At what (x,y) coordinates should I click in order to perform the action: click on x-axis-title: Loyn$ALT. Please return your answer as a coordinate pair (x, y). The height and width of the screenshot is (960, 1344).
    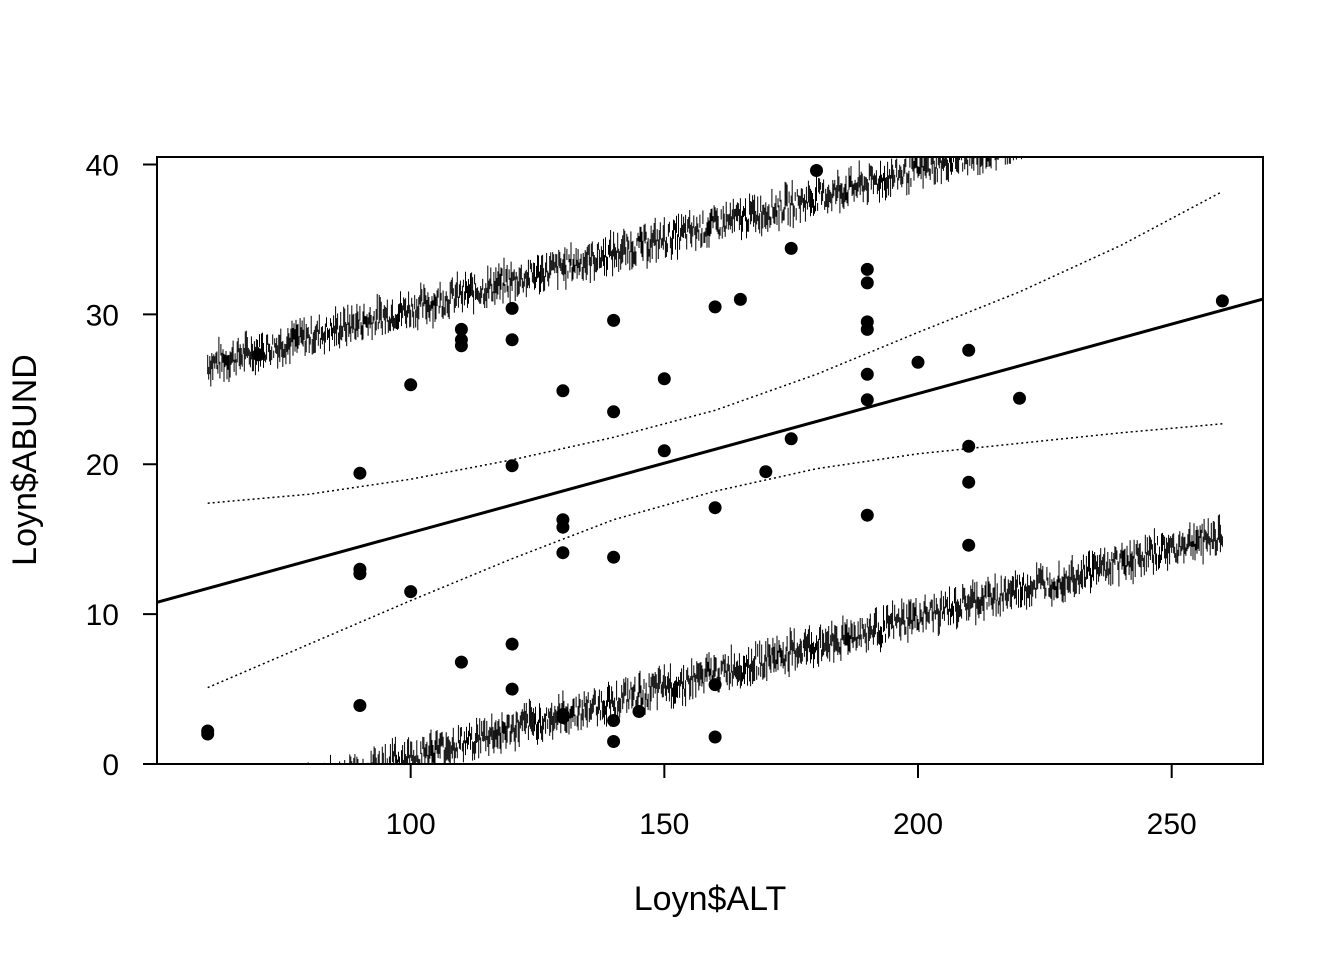
    Looking at the image, I should click on (710, 899).